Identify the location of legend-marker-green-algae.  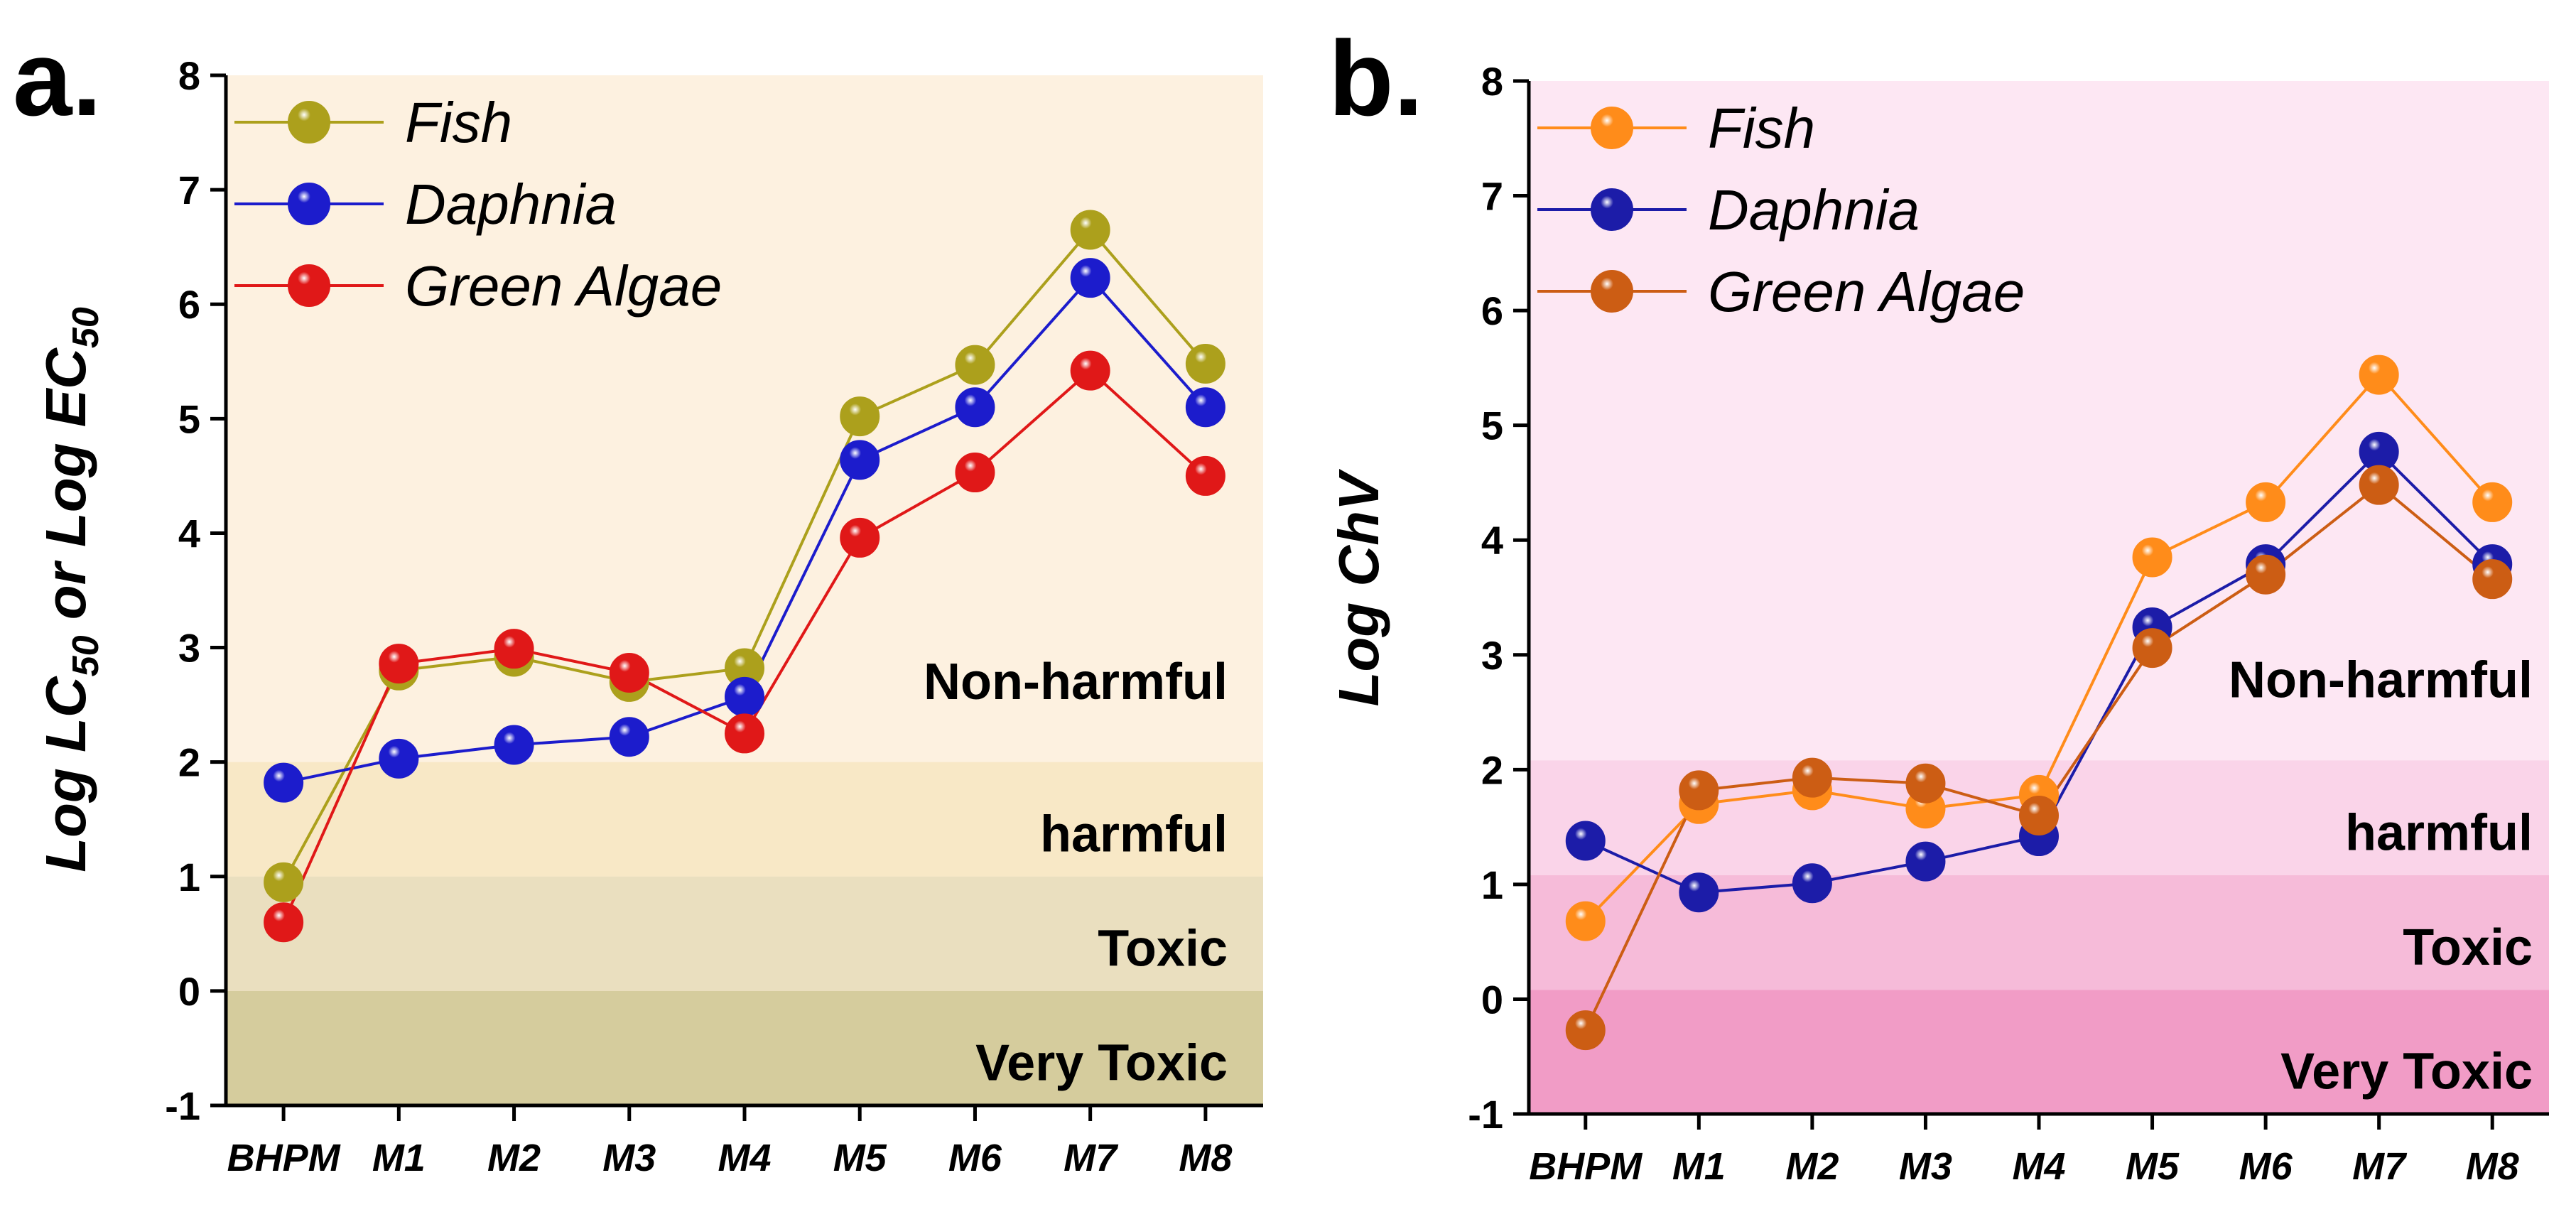
(309, 285).